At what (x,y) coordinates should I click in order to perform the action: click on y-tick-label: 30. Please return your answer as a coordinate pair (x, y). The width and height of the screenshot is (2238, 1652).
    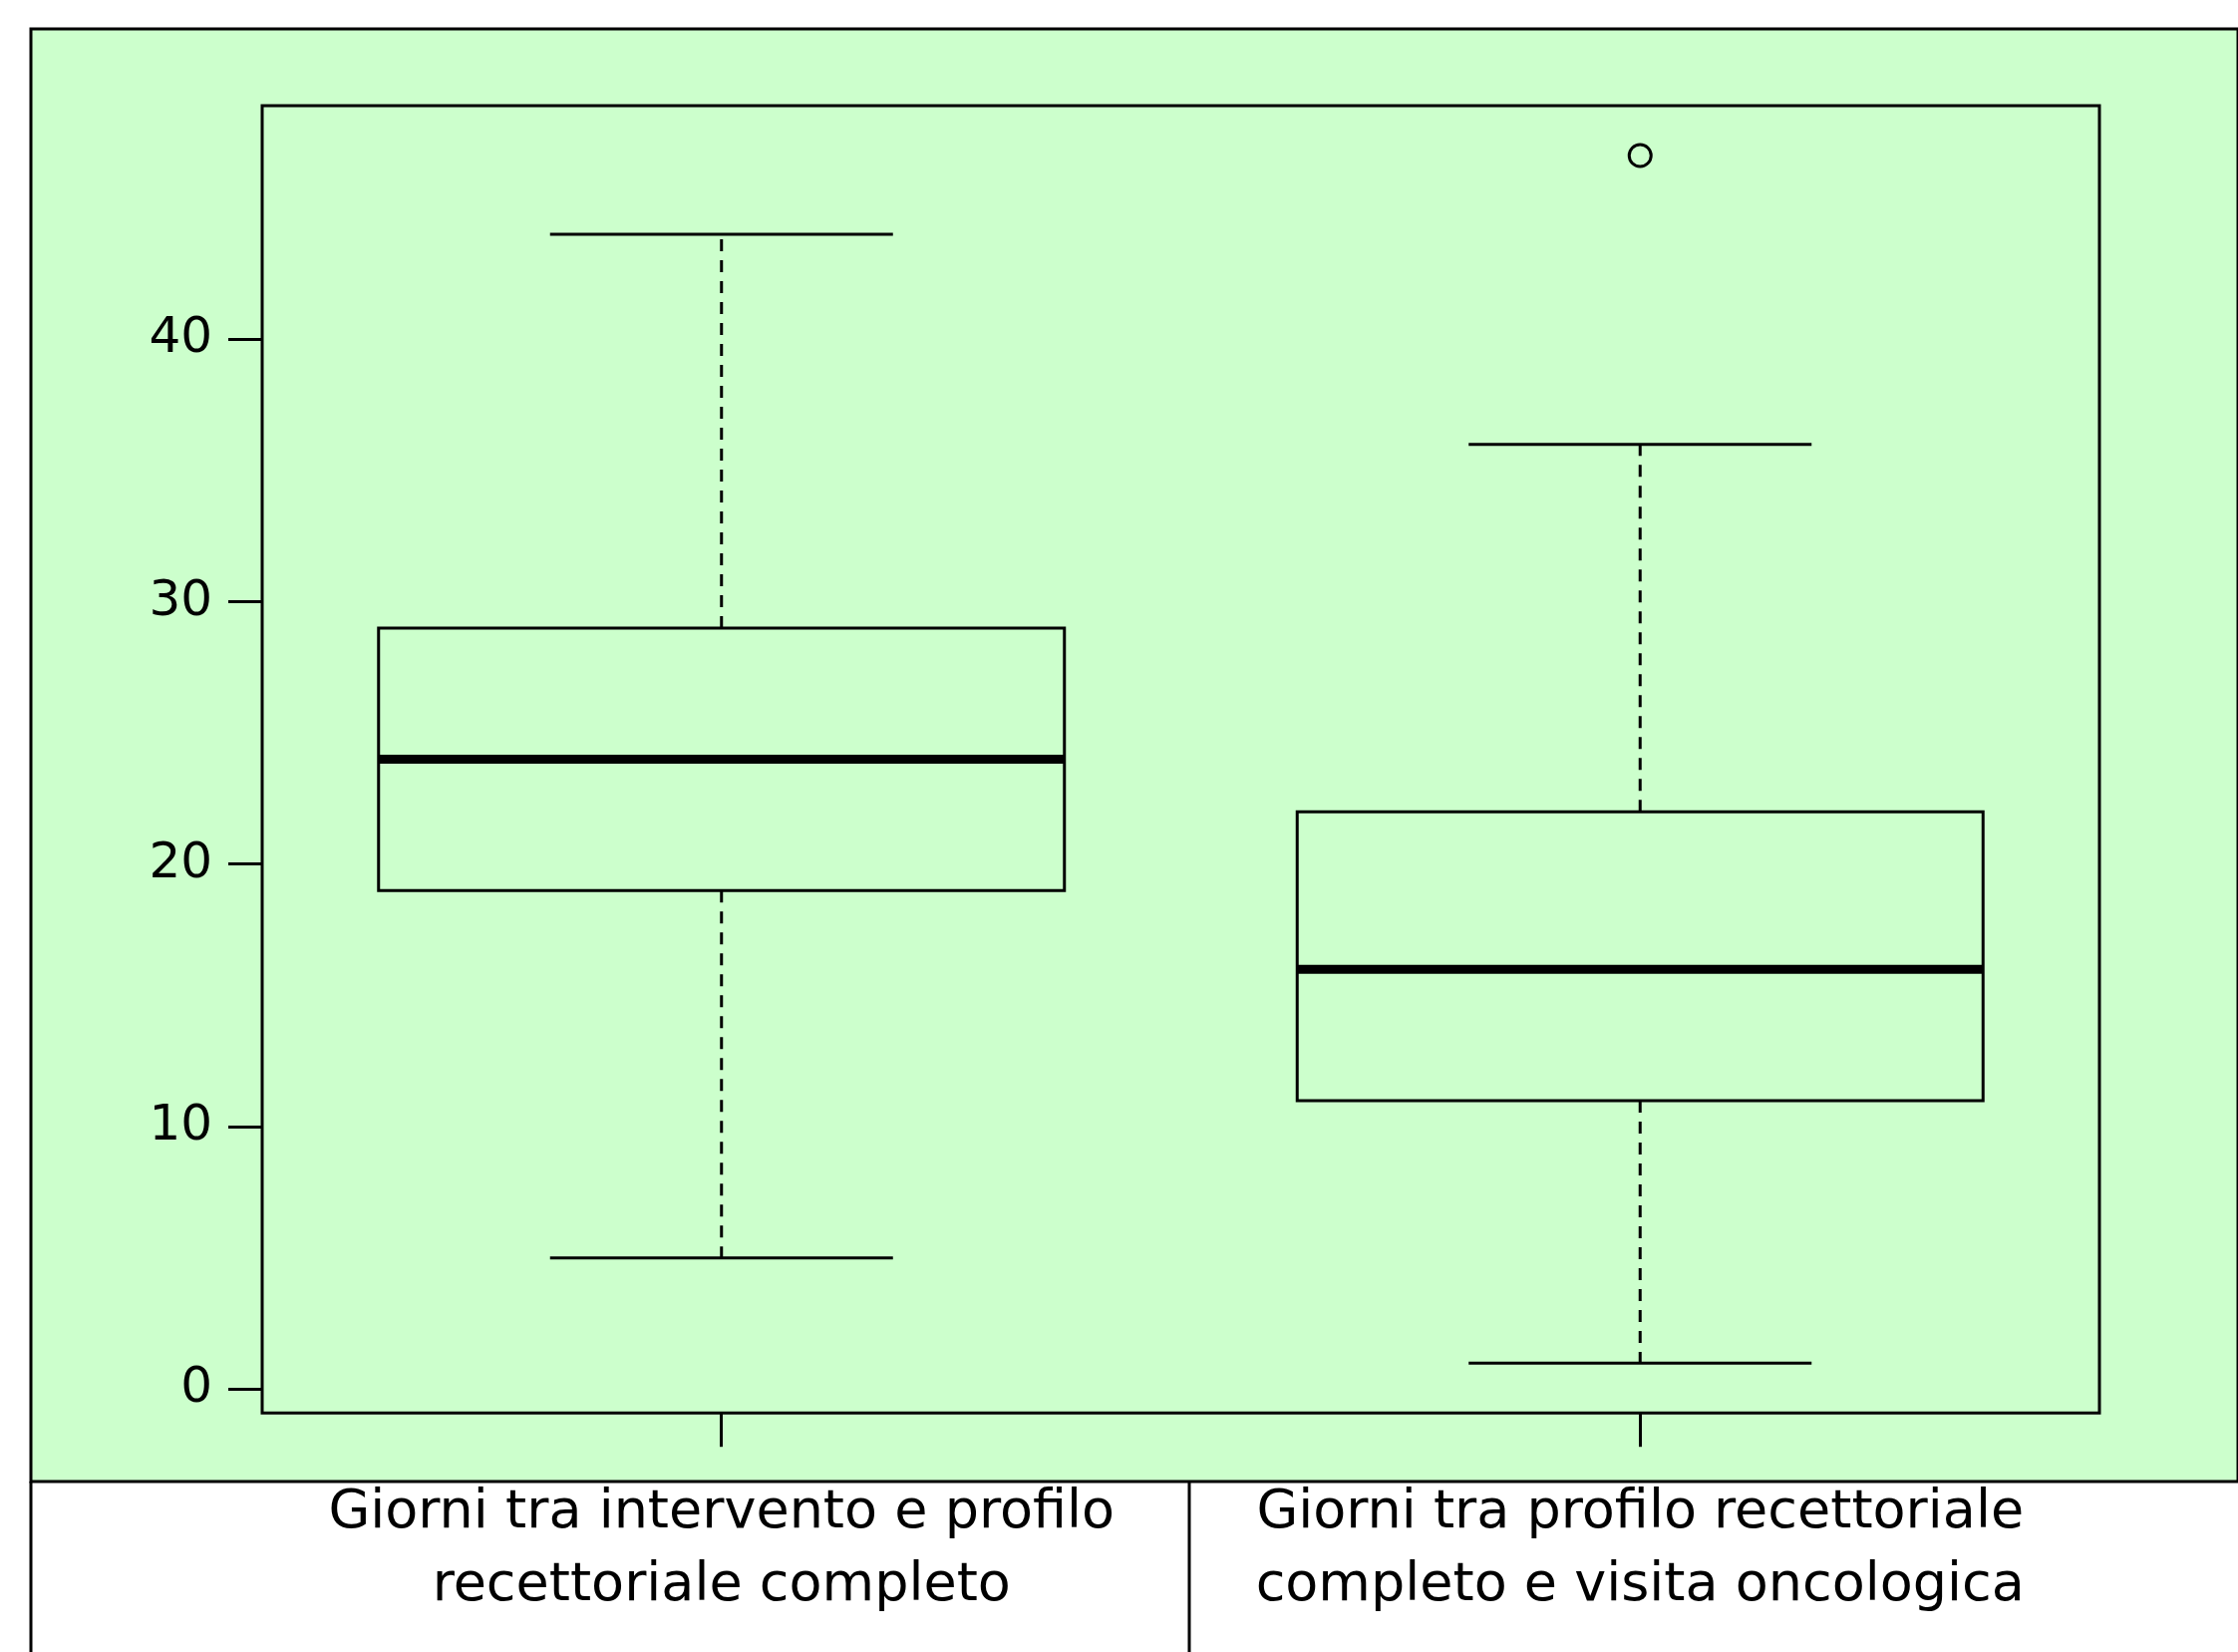
    Looking at the image, I should click on (180, 598).